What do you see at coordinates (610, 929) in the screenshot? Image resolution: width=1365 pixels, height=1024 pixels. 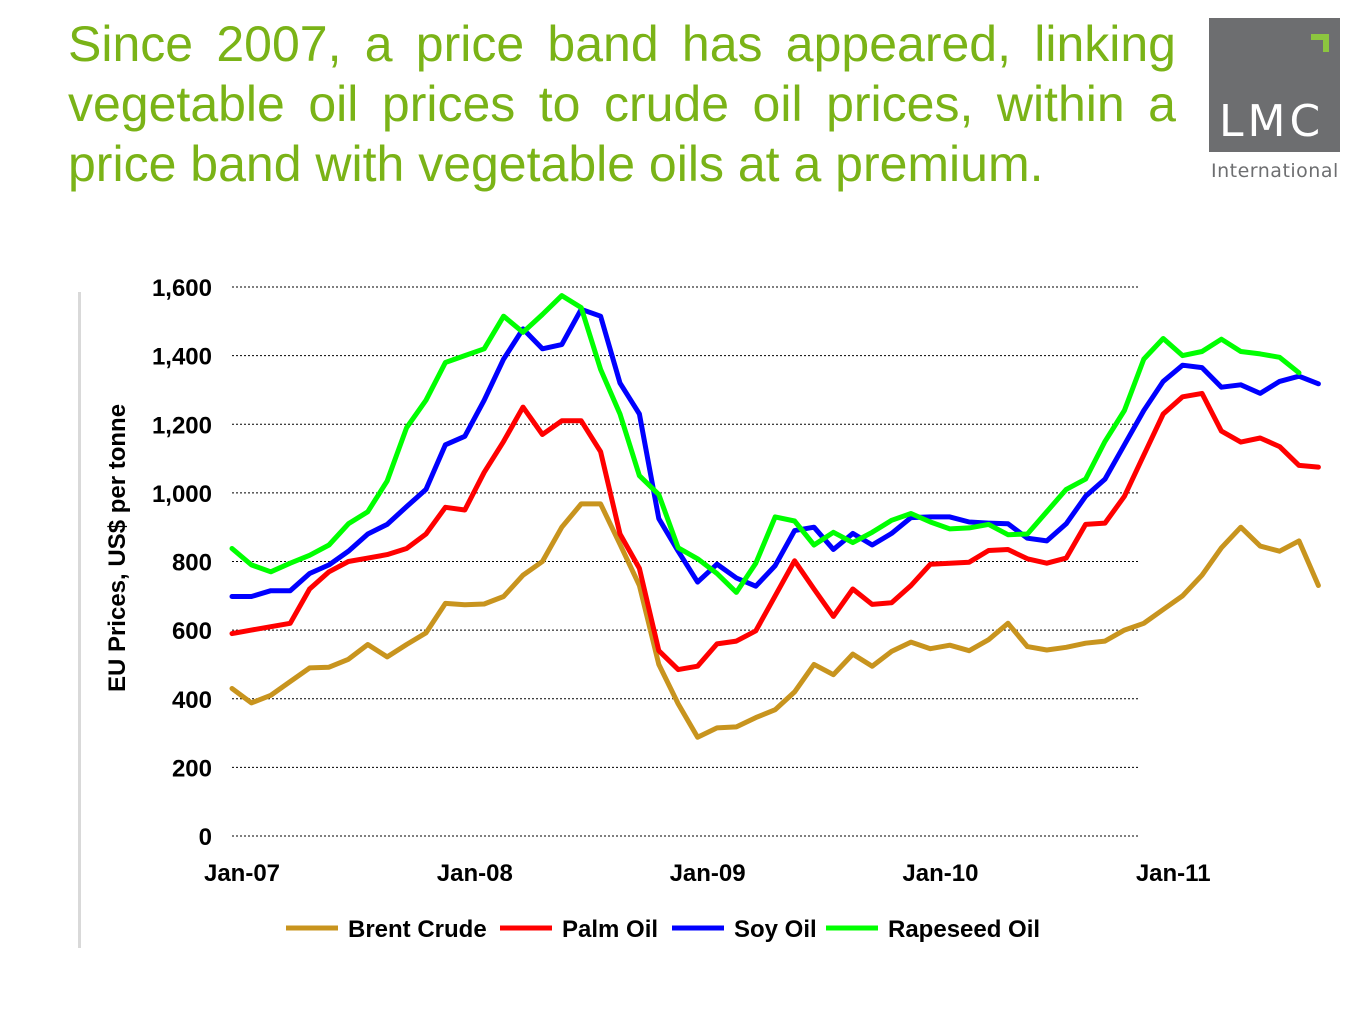 I see `legend-label-palm-oil: Palm Oil` at bounding box center [610, 929].